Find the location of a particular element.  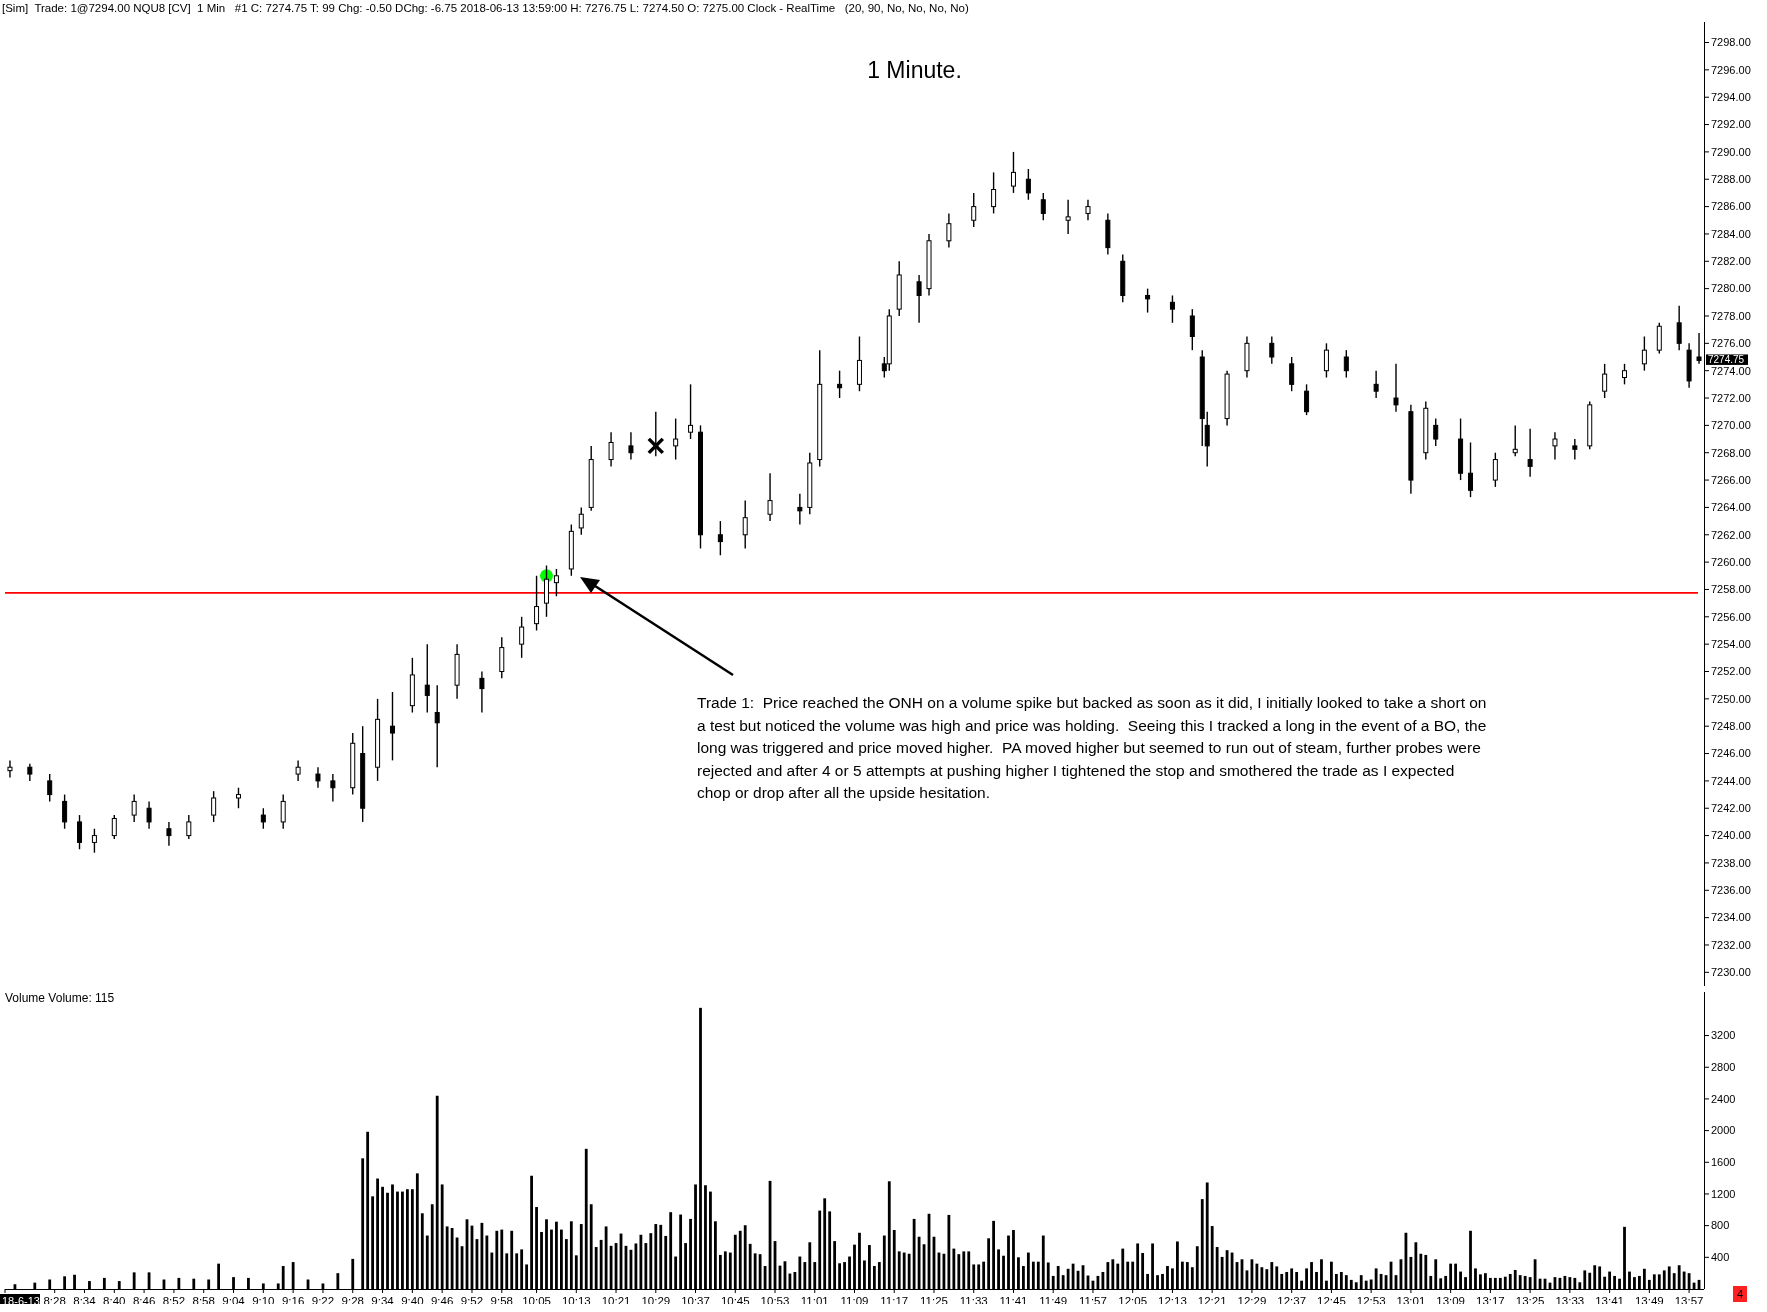

y-tick-label: 7288.00 is located at coordinates (1731, 179).